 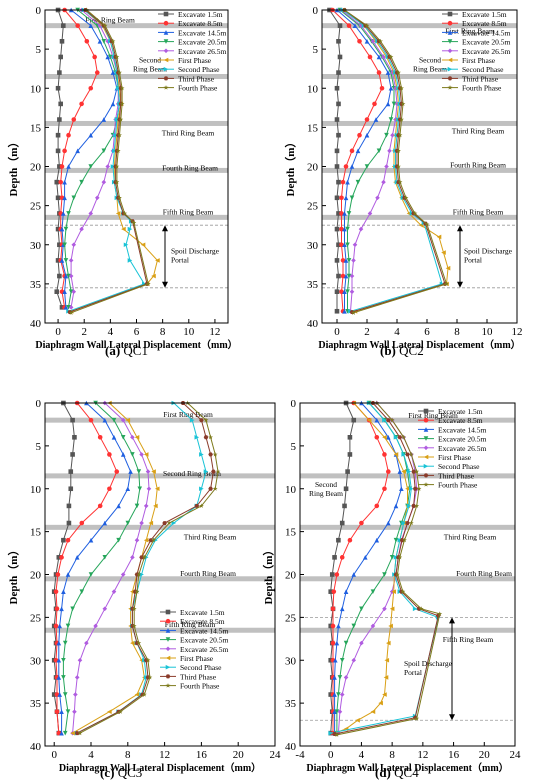 I want to click on ring-beam-label: Fourth Ring Beam, so click(x=484, y=573).